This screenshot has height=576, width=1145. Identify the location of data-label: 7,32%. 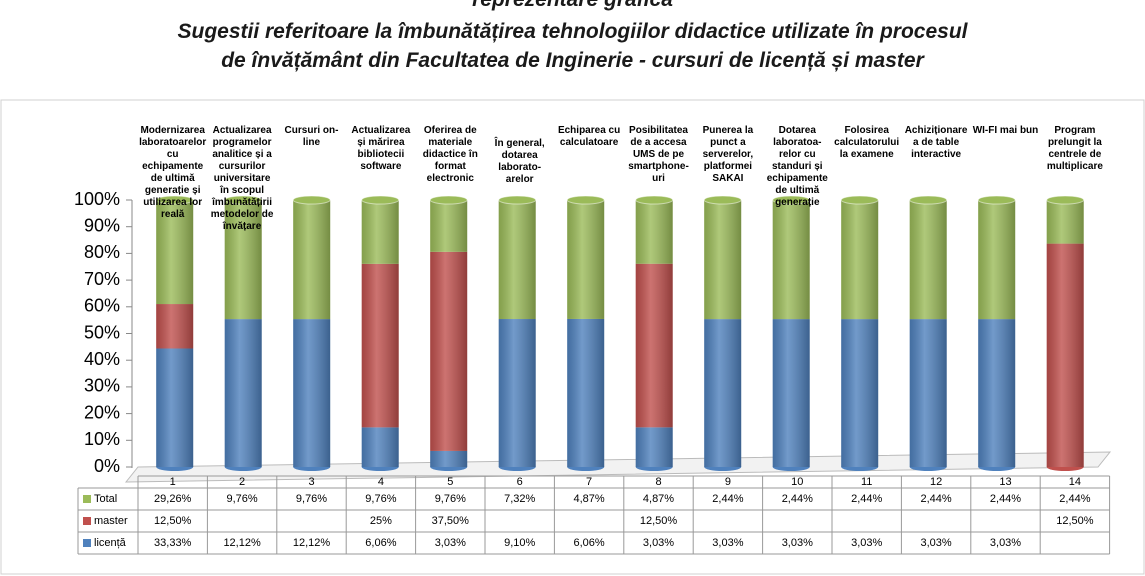
(519, 499).